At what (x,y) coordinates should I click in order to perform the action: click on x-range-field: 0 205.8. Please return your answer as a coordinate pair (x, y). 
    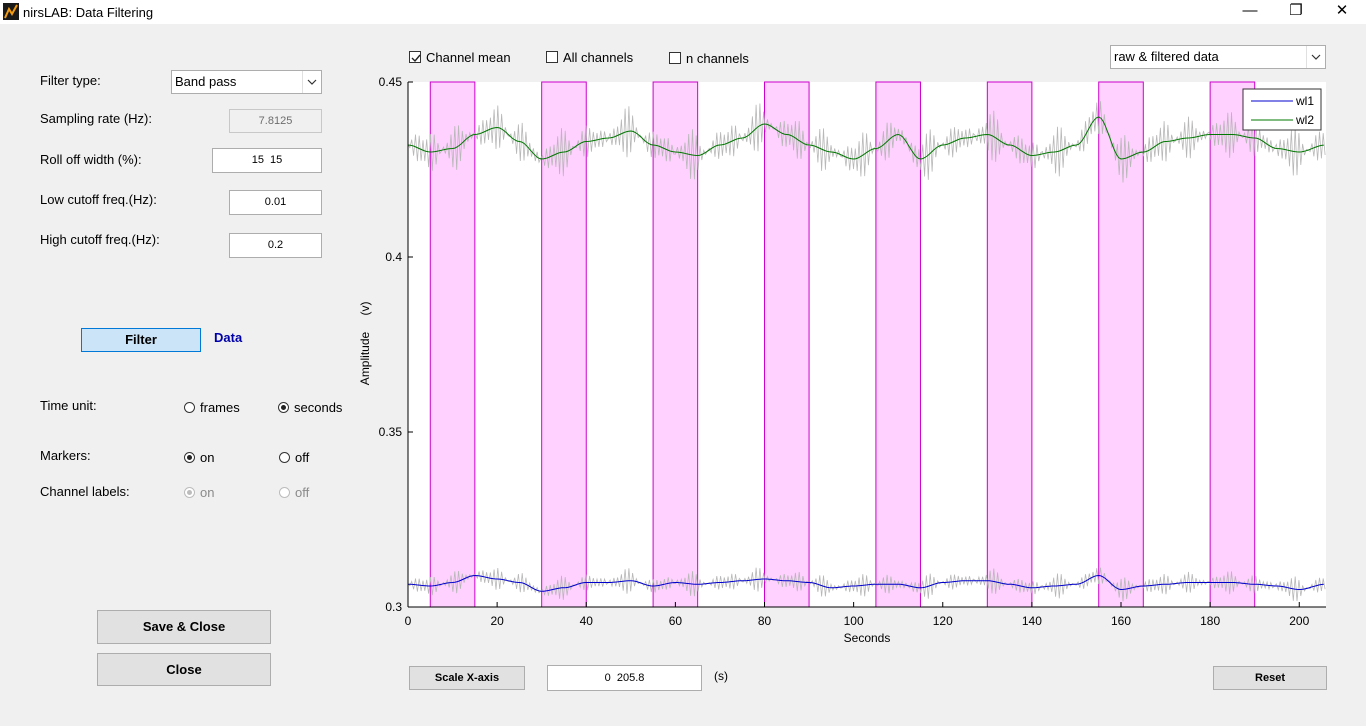
    Looking at the image, I should click on (624, 678).